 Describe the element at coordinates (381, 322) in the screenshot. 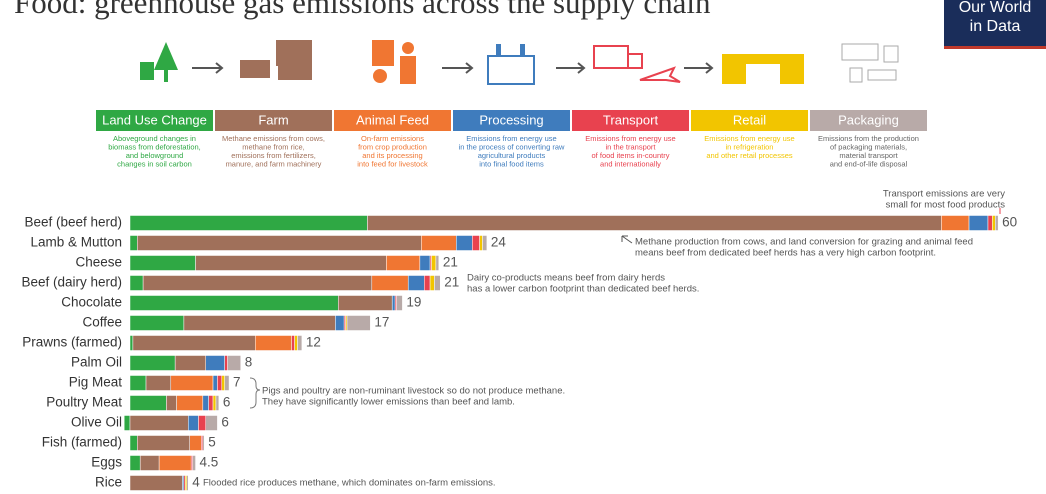

I see `total-label: 17` at that location.